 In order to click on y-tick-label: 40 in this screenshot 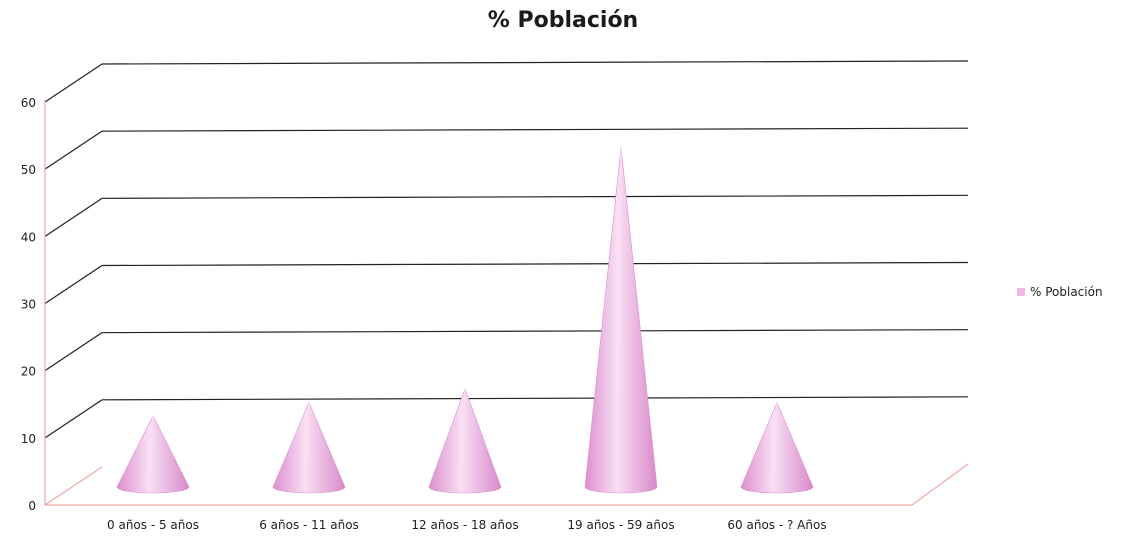, I will do `click(28, 237)`.